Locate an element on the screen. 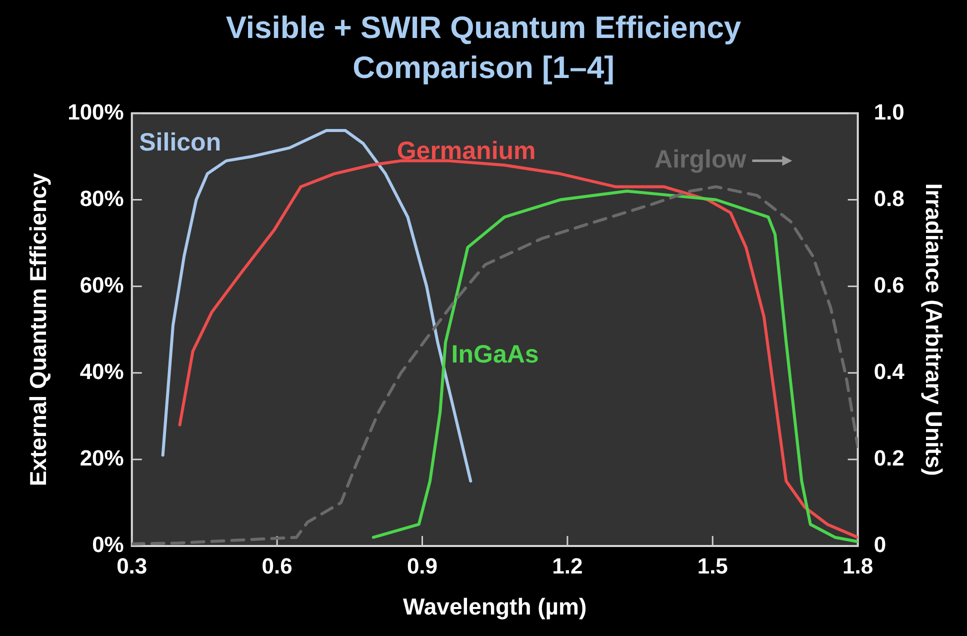  y2-tick-label: 0.4 is located at coordinates (890, 371).